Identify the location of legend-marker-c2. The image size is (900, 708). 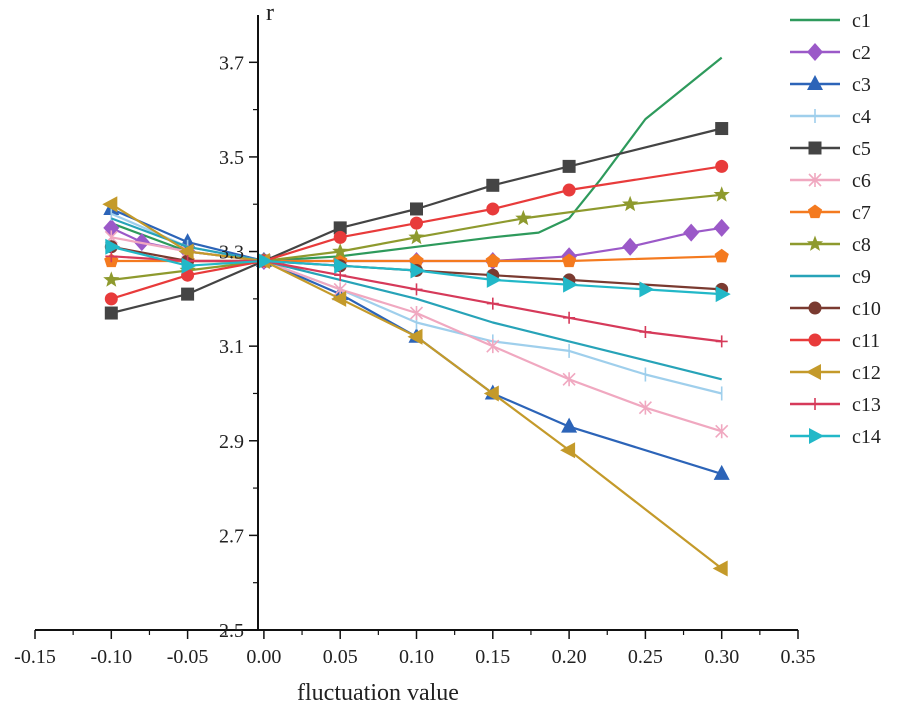
(815, 52).